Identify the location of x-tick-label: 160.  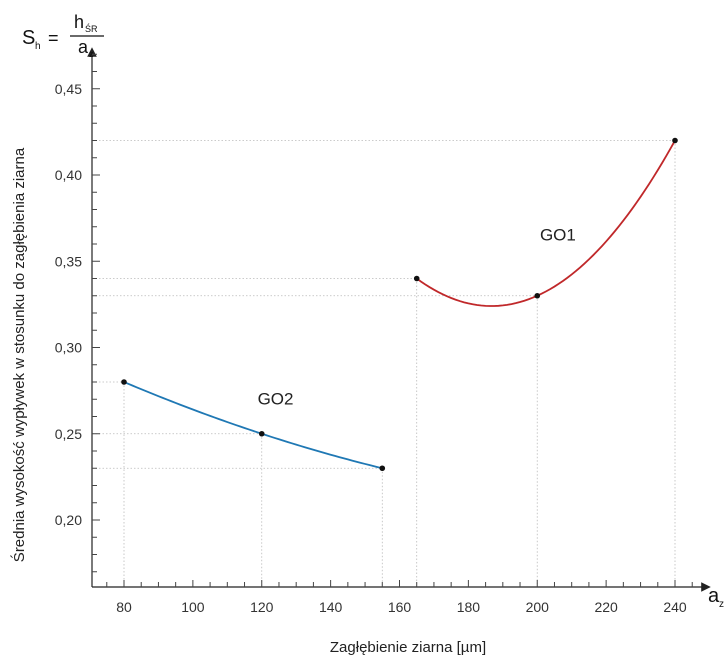
(400, 607).